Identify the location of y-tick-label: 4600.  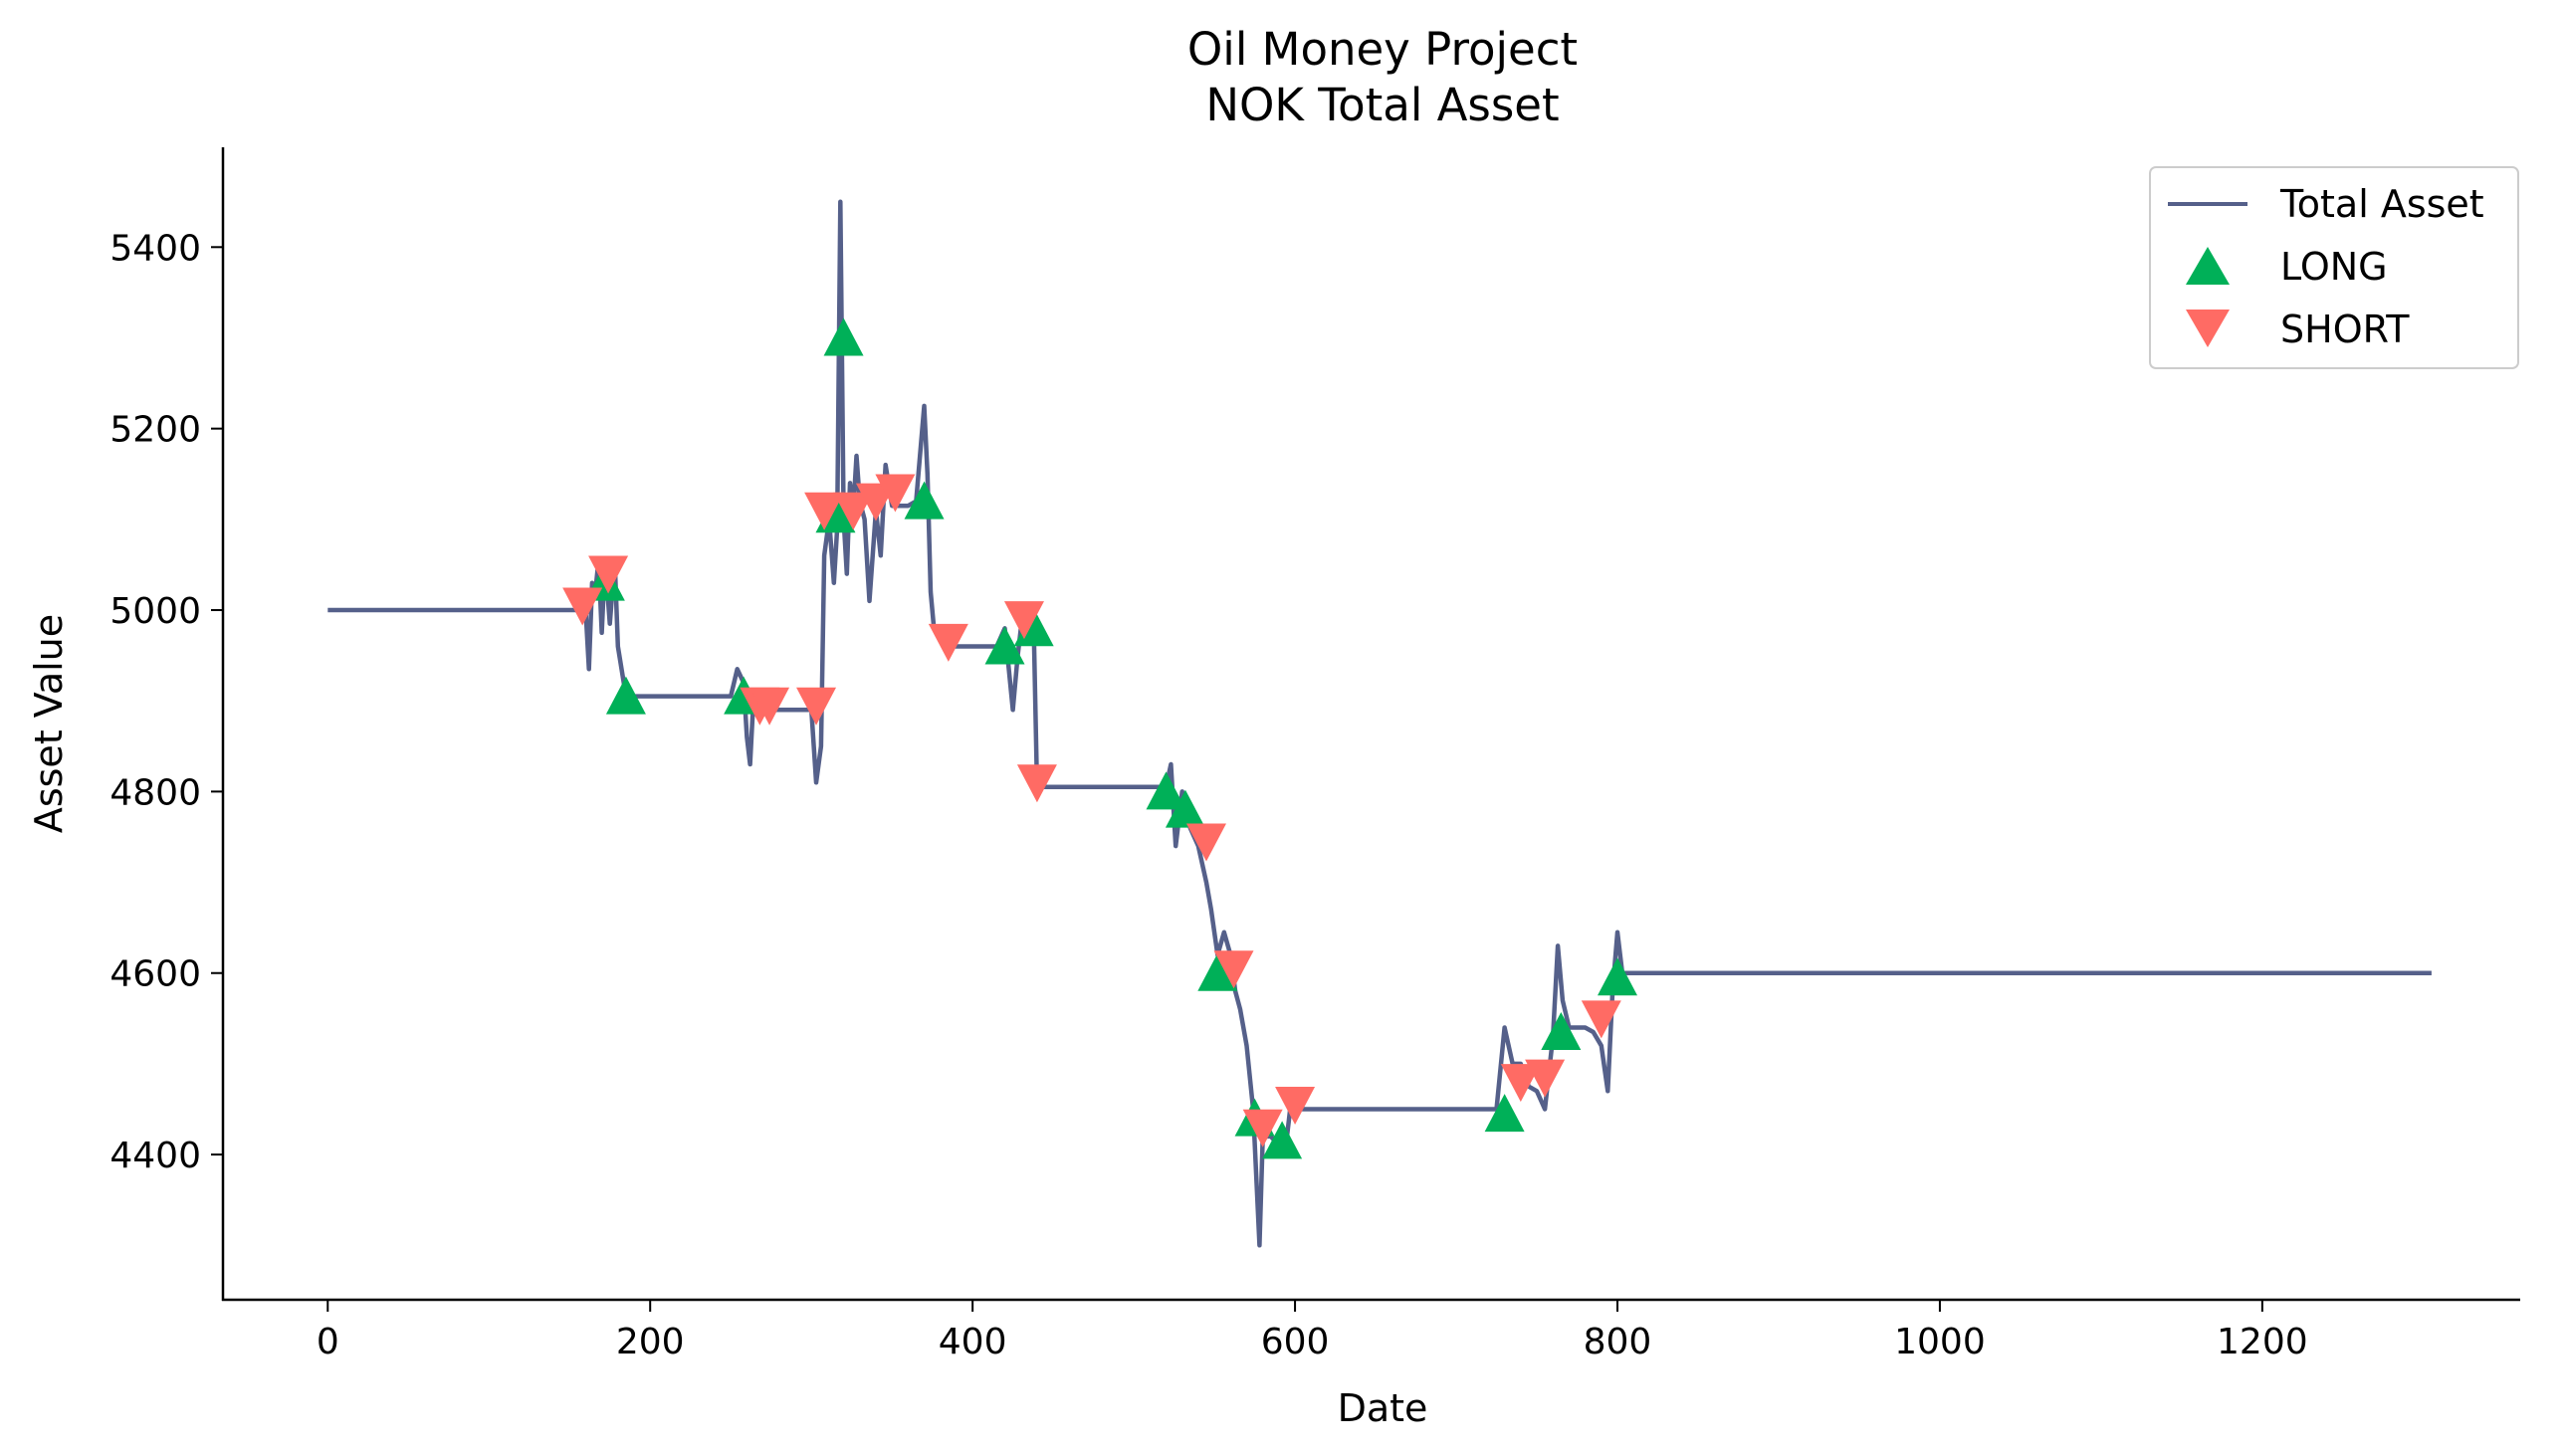
(155, 974).